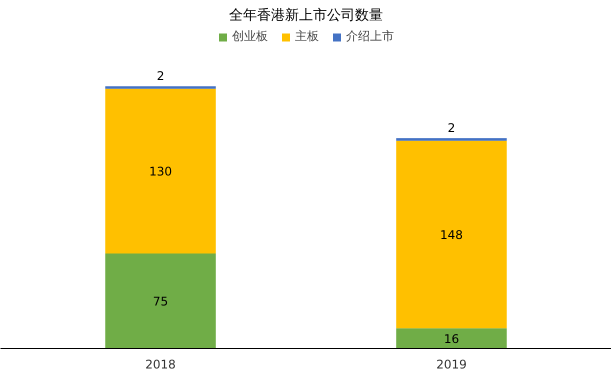  Describe the element at coordinates (250, 36) in the screenshot. I see `legend-label: 创业板` at that location.